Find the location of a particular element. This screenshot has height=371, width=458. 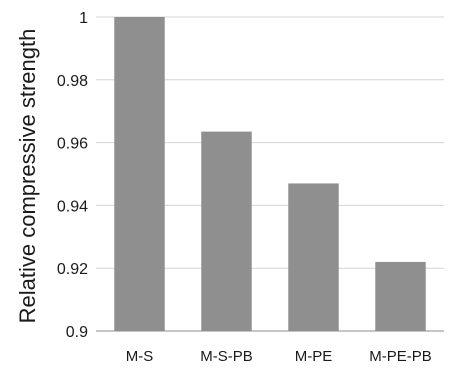

y-tick-label: 0.98 is located at coordinates (72, 81).